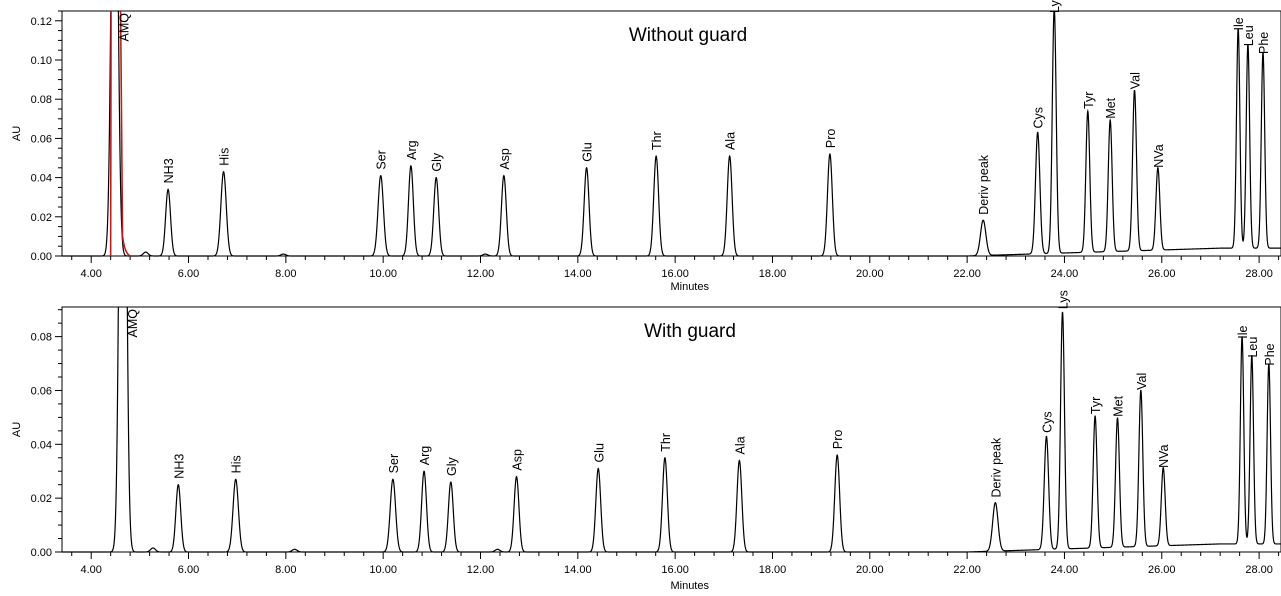 The width and height of the screenshot is (1281, 596). Describe the element at coordinates (120, 134) in the screenshot. I see `solvent-front-trace` at that location.